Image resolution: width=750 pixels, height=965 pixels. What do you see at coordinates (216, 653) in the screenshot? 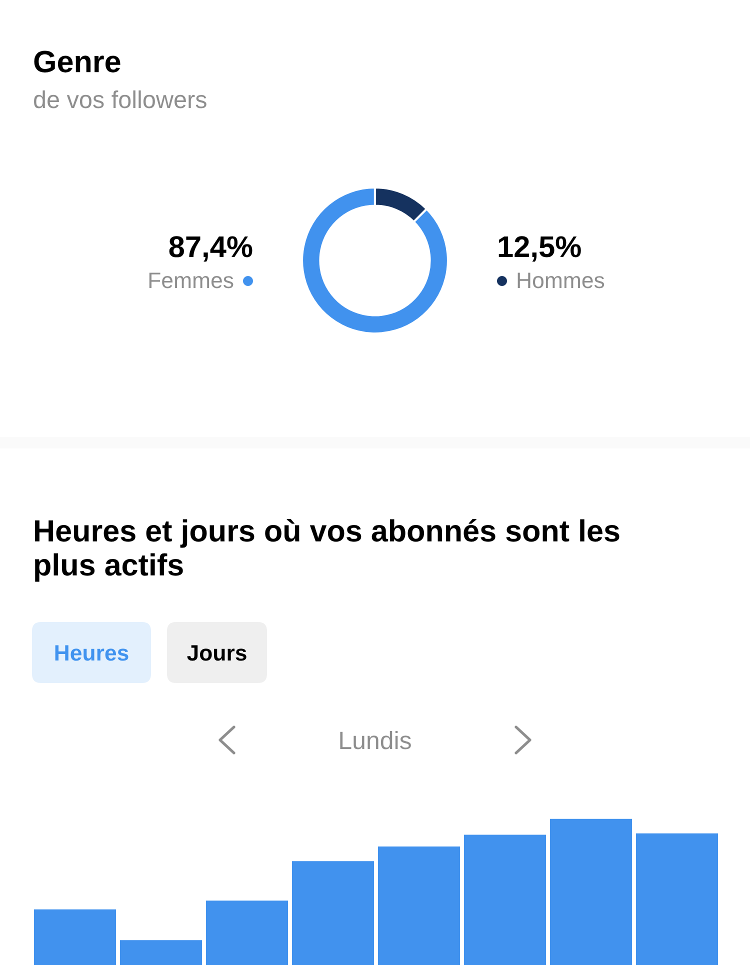
I see `text: Jours` at bounding box center [216, 653].